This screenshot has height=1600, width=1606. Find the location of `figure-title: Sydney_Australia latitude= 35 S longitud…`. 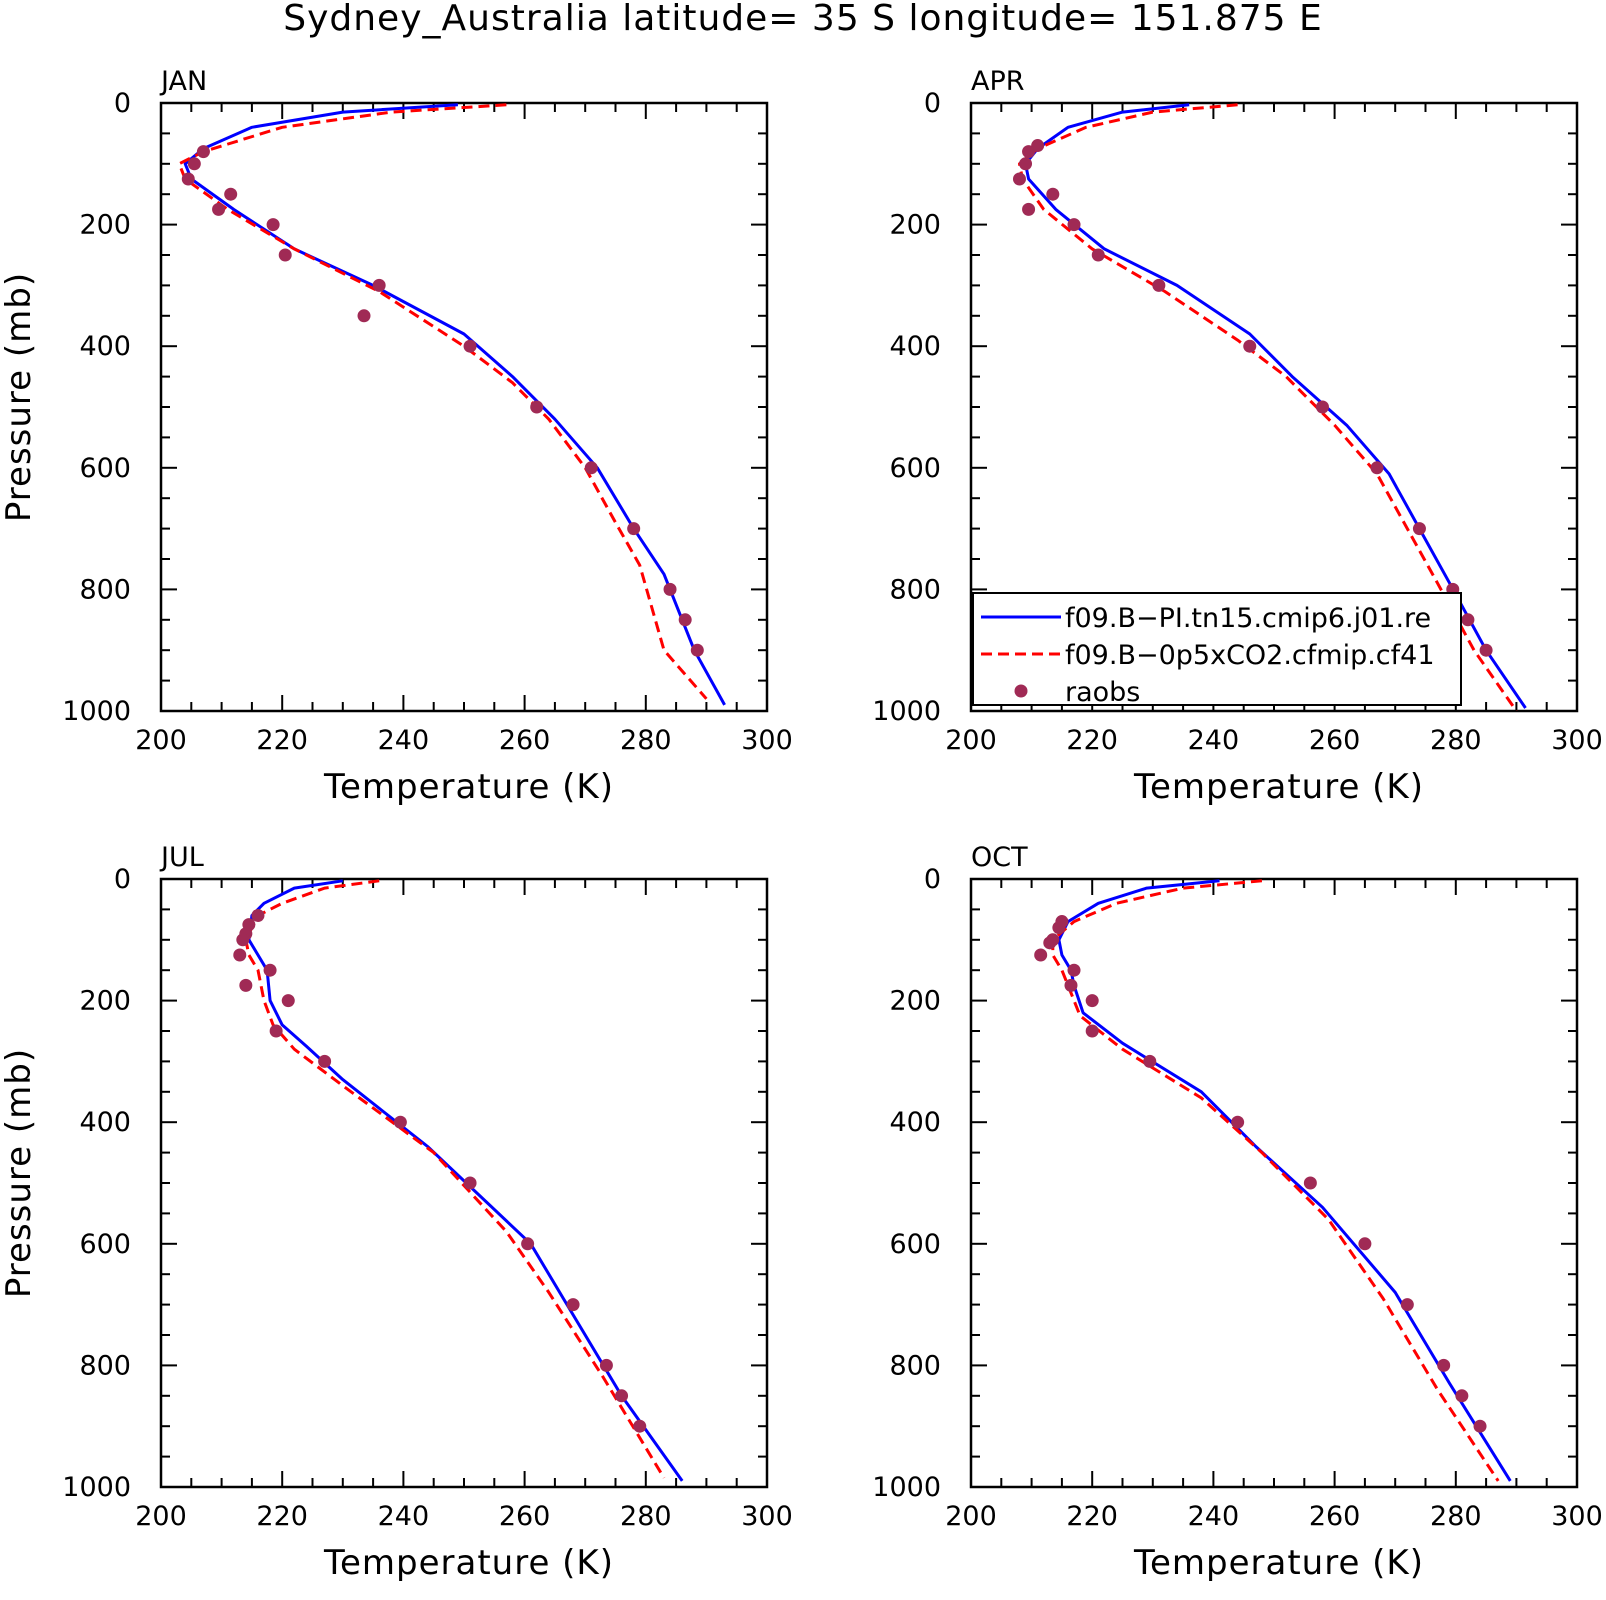

figure-title: Sydney_Australia latitude= 35 S longitud… is located at coordinates (803, 19).